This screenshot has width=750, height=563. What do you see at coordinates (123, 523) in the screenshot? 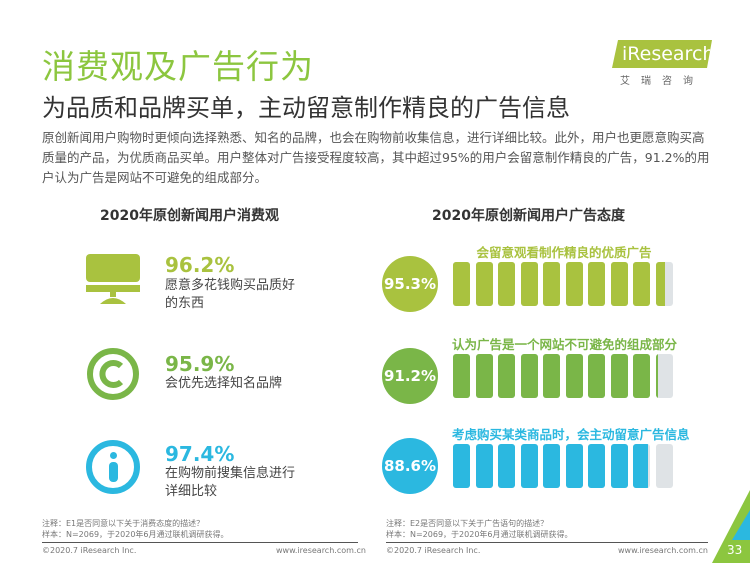
I see `note-line: 注释：E1是否同意以下关于消费态度的描述？` at bounding box center [123, 523].